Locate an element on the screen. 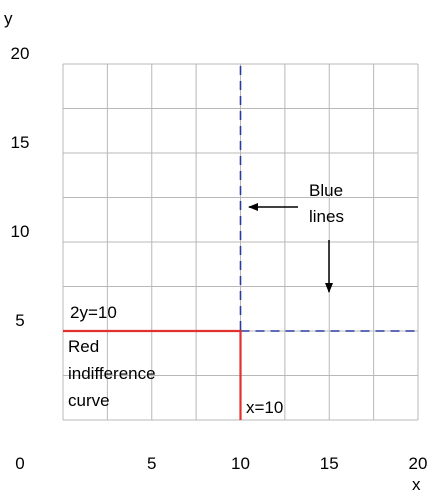 Image resolution: width=428 pixels, height=494 pixels. x-axis-label: x is located at coordinates (416, 484).